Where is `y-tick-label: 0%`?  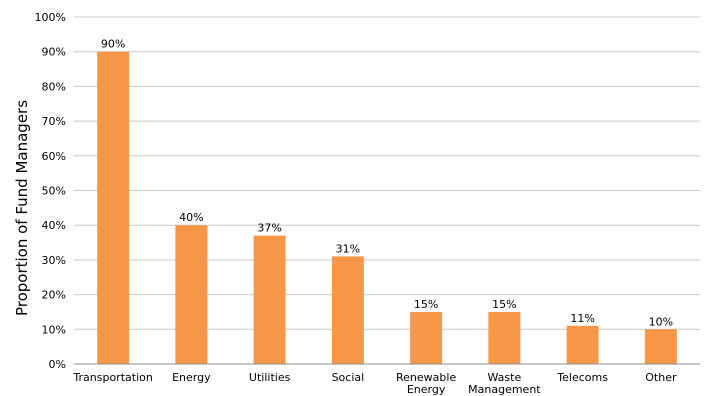
y-tick-label: 0% is located at coordinates (57, 364).